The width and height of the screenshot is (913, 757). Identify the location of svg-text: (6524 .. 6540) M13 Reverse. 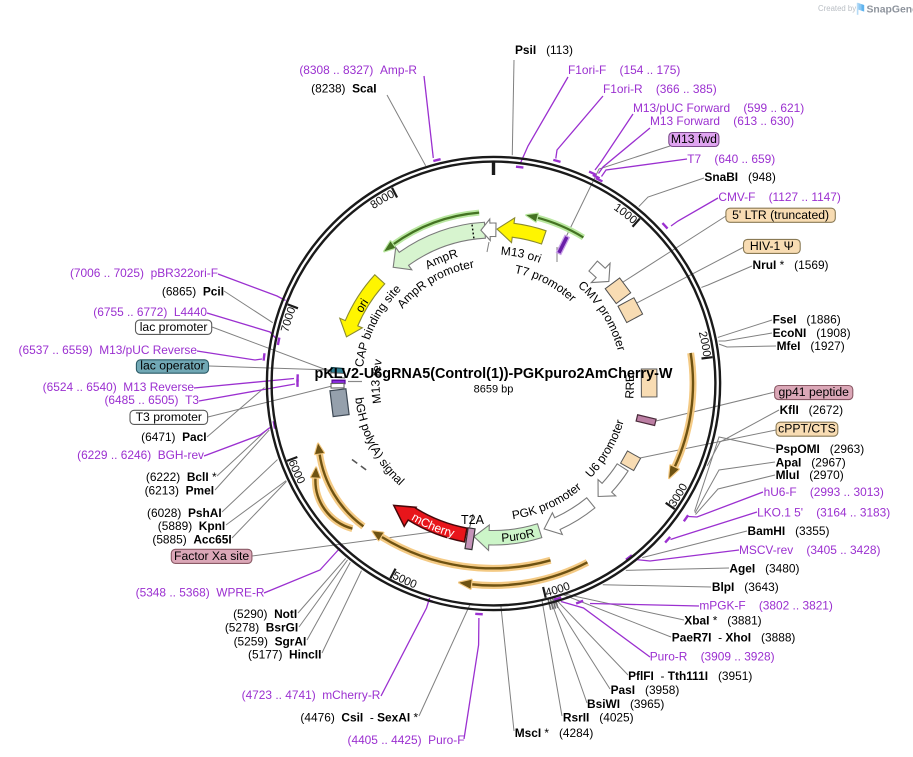
(119, 387).